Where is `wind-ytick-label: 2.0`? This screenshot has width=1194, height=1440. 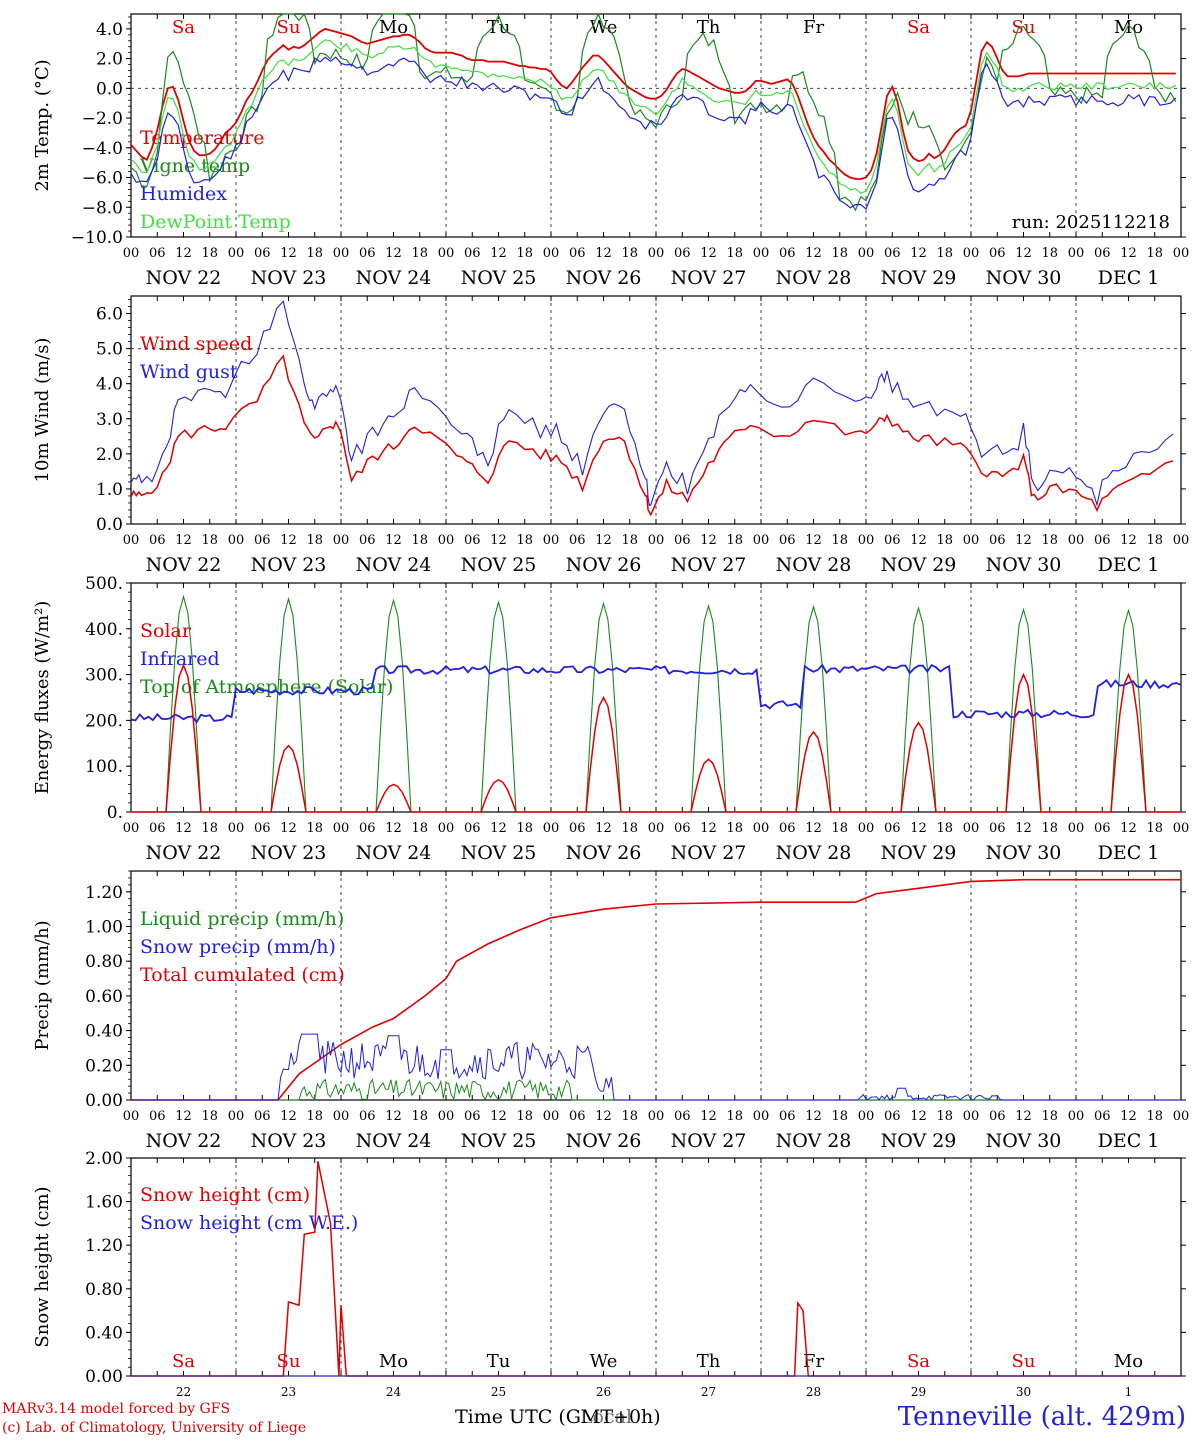 wind-ytick-label: 2.0 is located at coordinates (109, 455).